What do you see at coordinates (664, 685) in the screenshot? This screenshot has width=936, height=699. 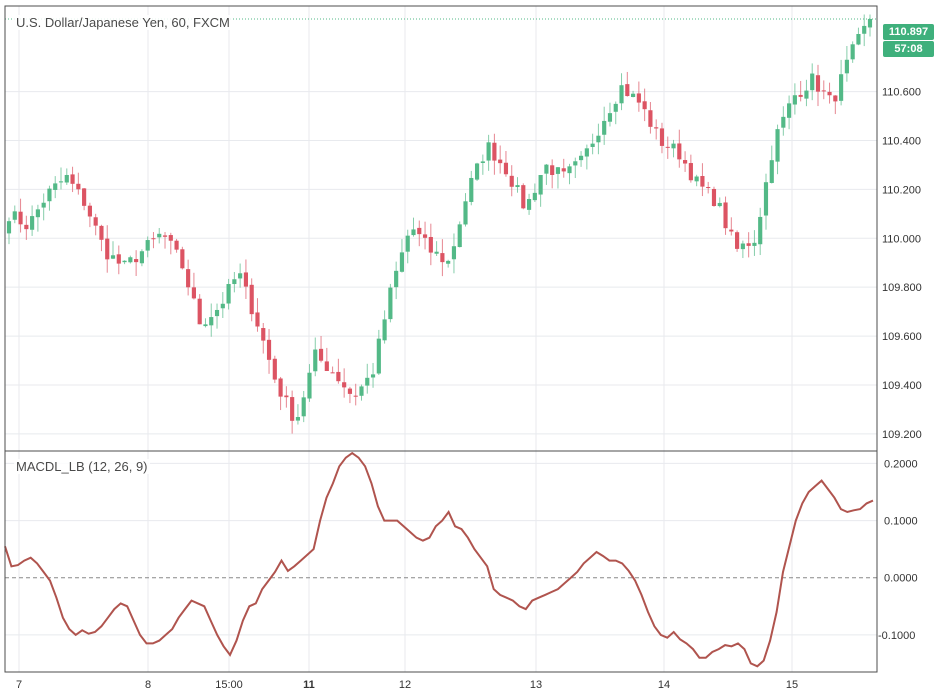 I see `time-axis-tick-label: 14` at bounding box center [664, 685].